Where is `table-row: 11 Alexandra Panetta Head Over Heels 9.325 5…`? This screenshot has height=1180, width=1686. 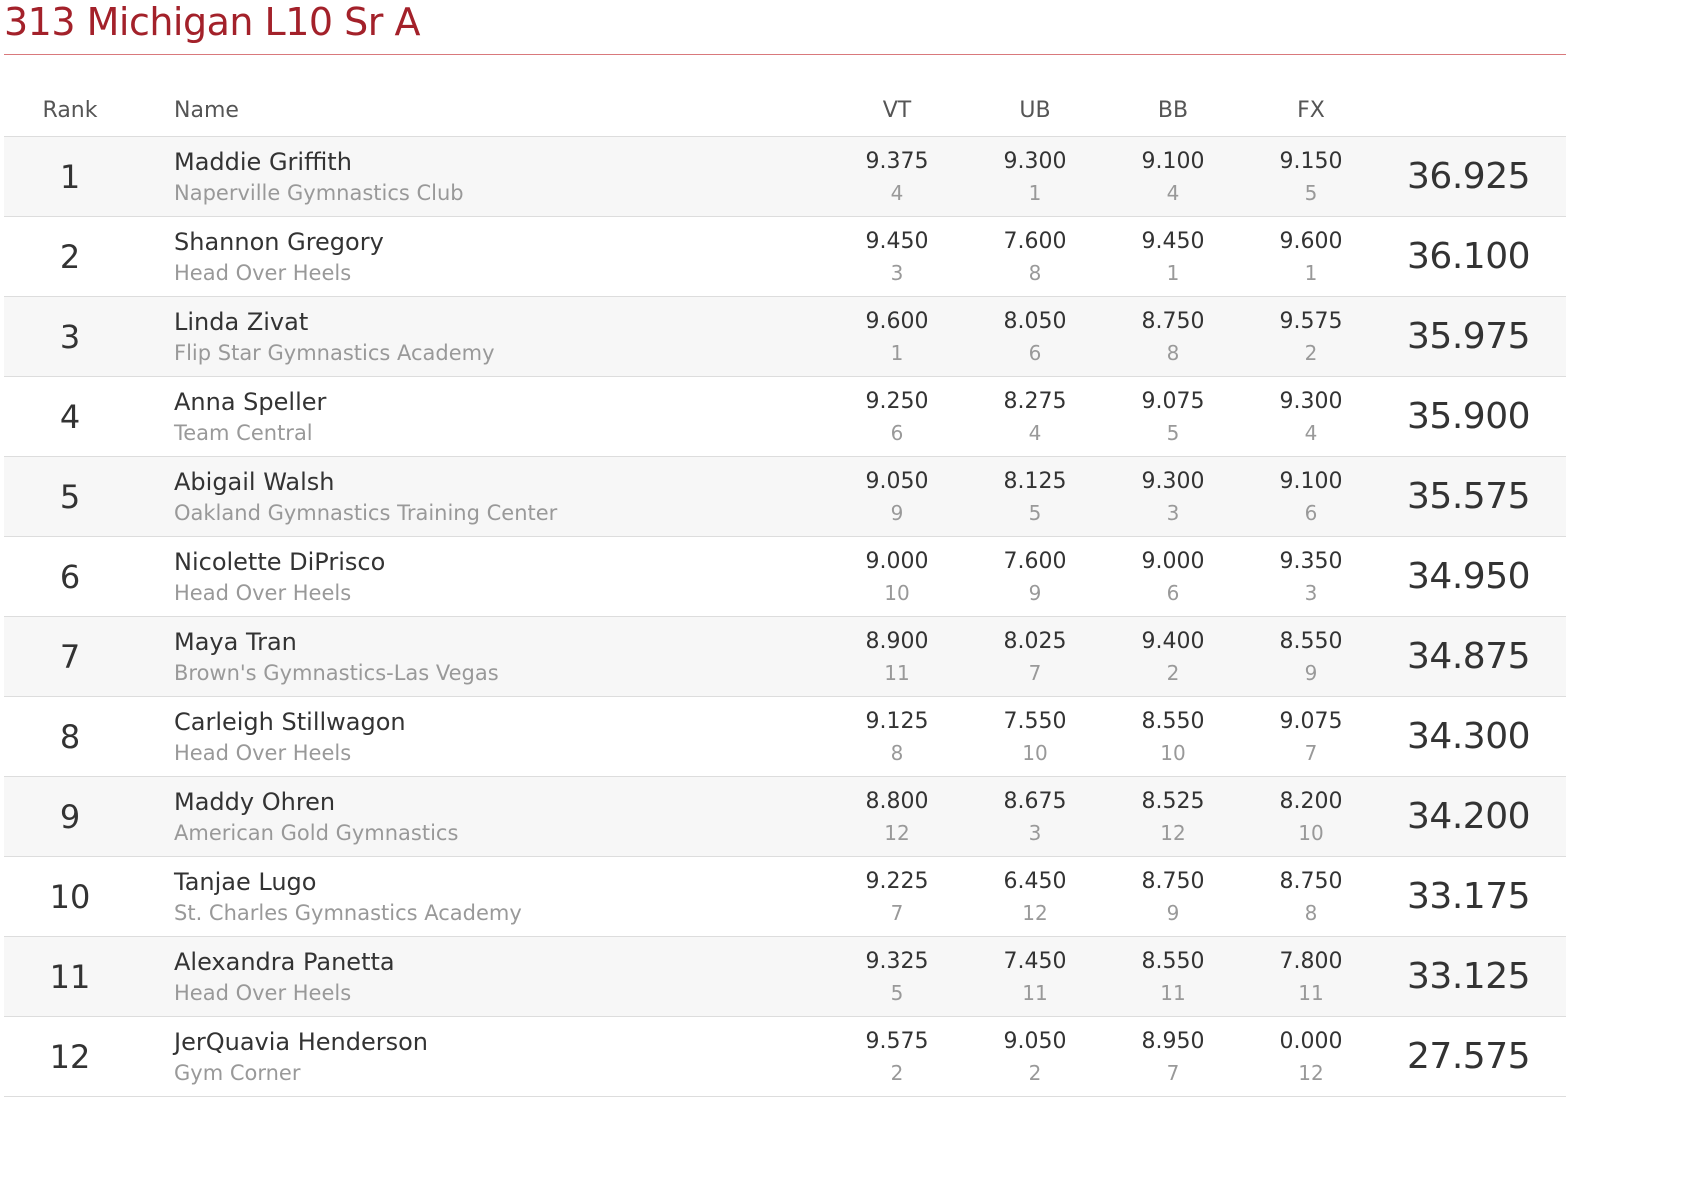
table-row: 11 Alexandra Panetta Head Over Heels 9.325 5… is located at coordinates (785, 976).